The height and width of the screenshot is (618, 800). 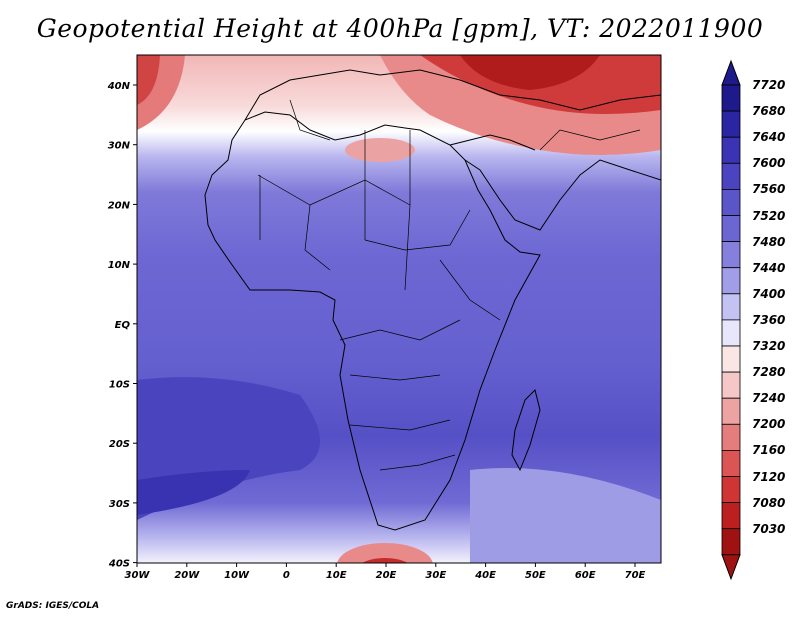 What do you see at coordinates (731, 567) in the screenshot?
I see `colorbar-bottom-arrow` at bounding box center [731, 567].